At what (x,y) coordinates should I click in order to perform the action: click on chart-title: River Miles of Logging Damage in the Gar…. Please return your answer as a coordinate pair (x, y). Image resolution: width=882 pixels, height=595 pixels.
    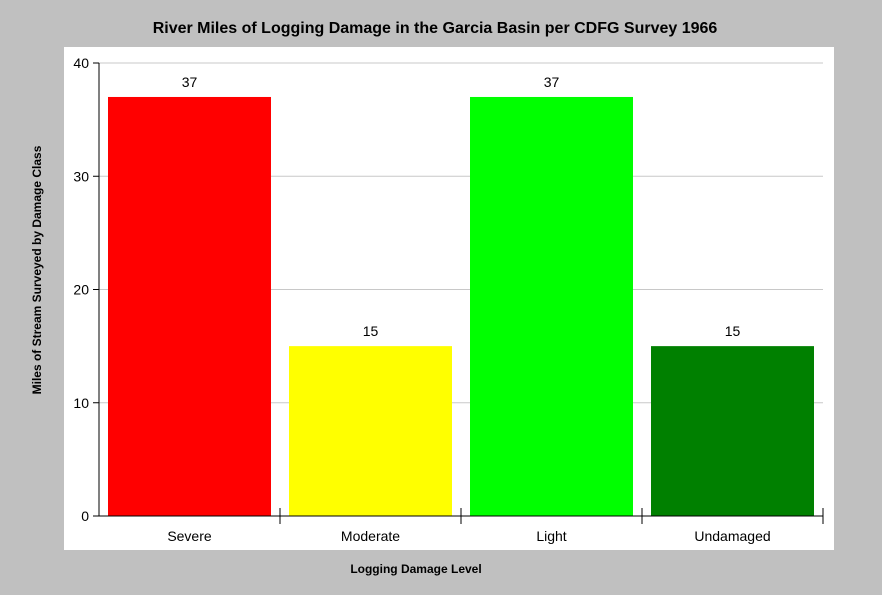
    Looking at the image, I should click on (435, 28).